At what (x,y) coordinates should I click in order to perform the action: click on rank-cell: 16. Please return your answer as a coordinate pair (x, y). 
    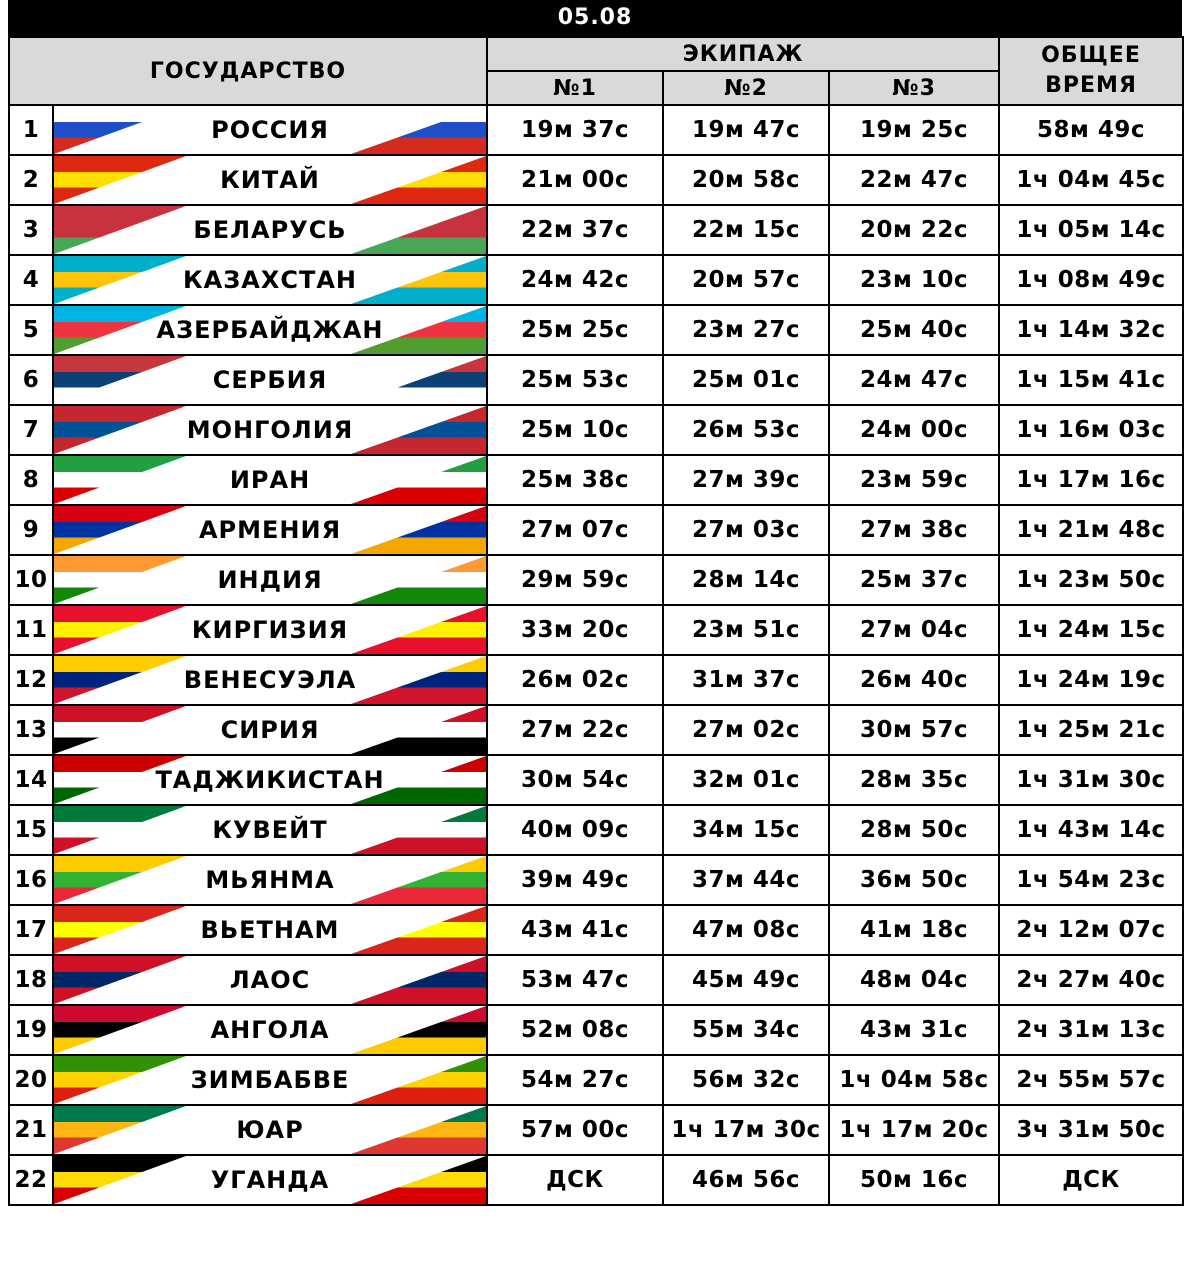
    Looking at the image, I should click on (31, 880).